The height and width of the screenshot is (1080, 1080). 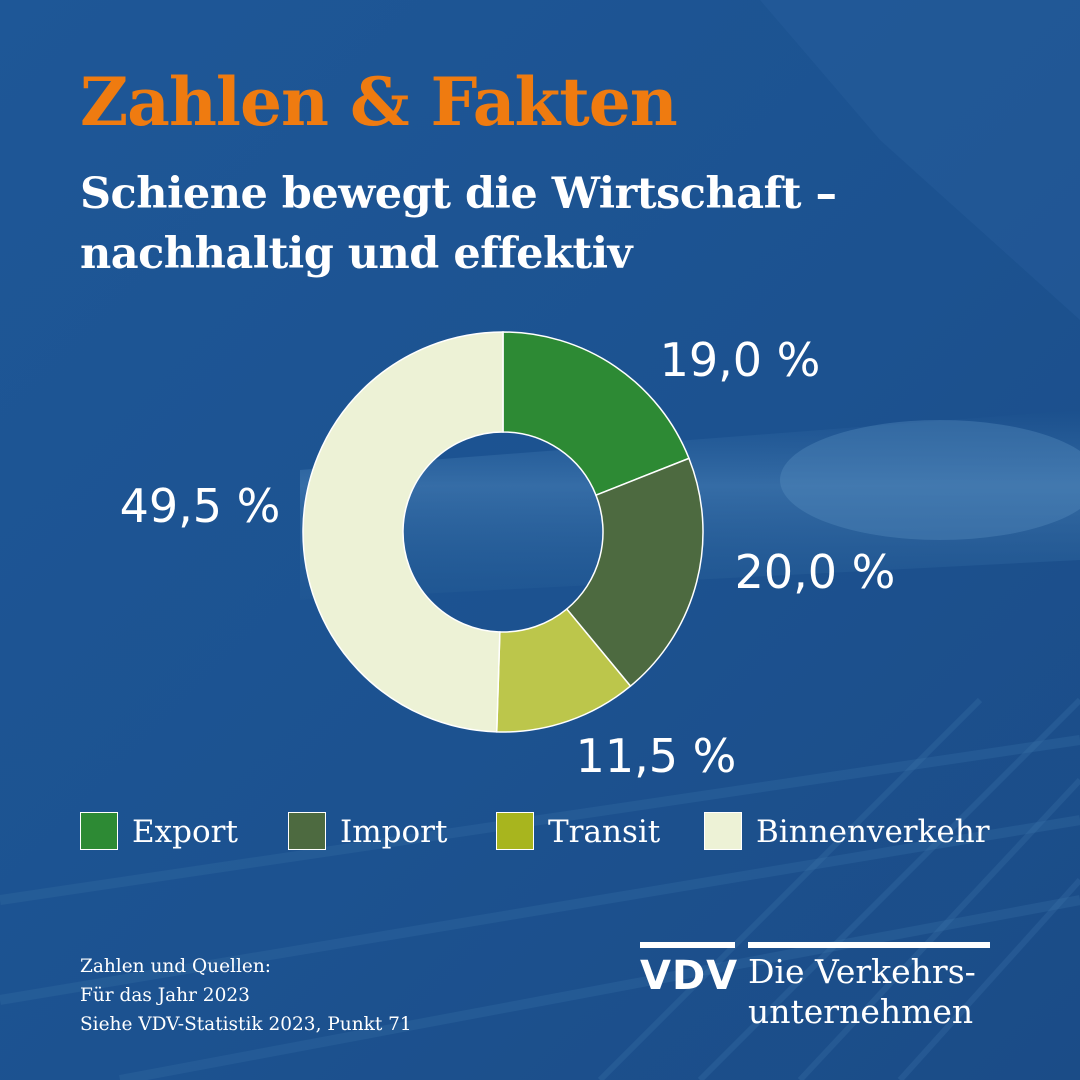 What do you see at coordinates (515, 831) in the screenshot?
I see `legend-swatch-transit` at bounding box center [515, 831].